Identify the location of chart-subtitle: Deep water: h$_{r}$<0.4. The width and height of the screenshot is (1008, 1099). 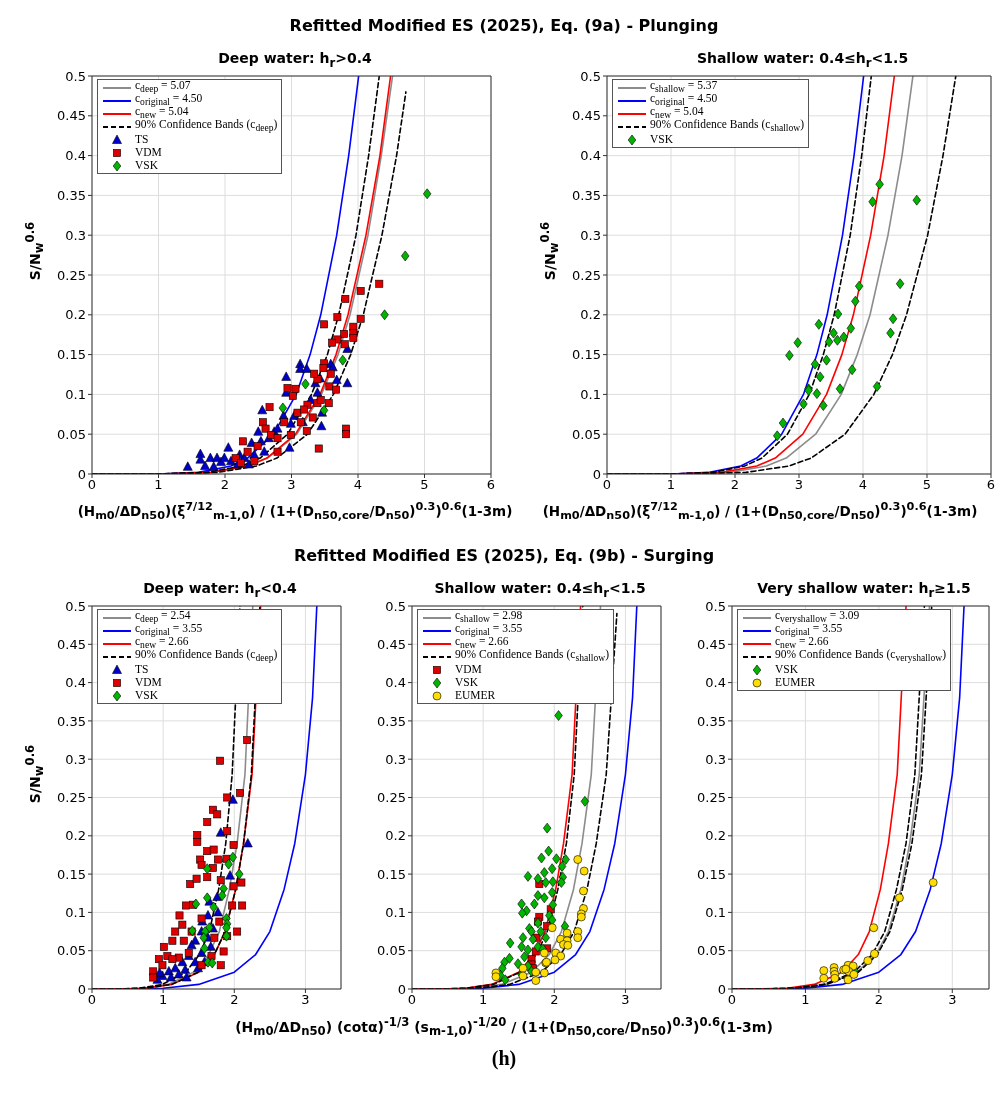
(220, 590).